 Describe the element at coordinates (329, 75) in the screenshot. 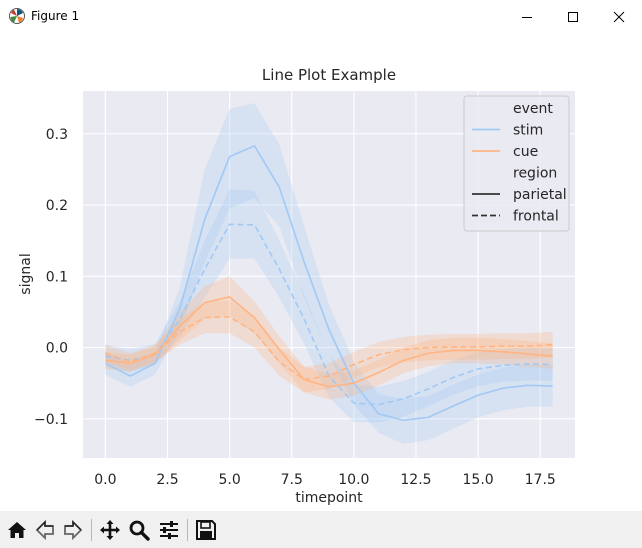

I see `chart-title: Line Plot Example` at that location.